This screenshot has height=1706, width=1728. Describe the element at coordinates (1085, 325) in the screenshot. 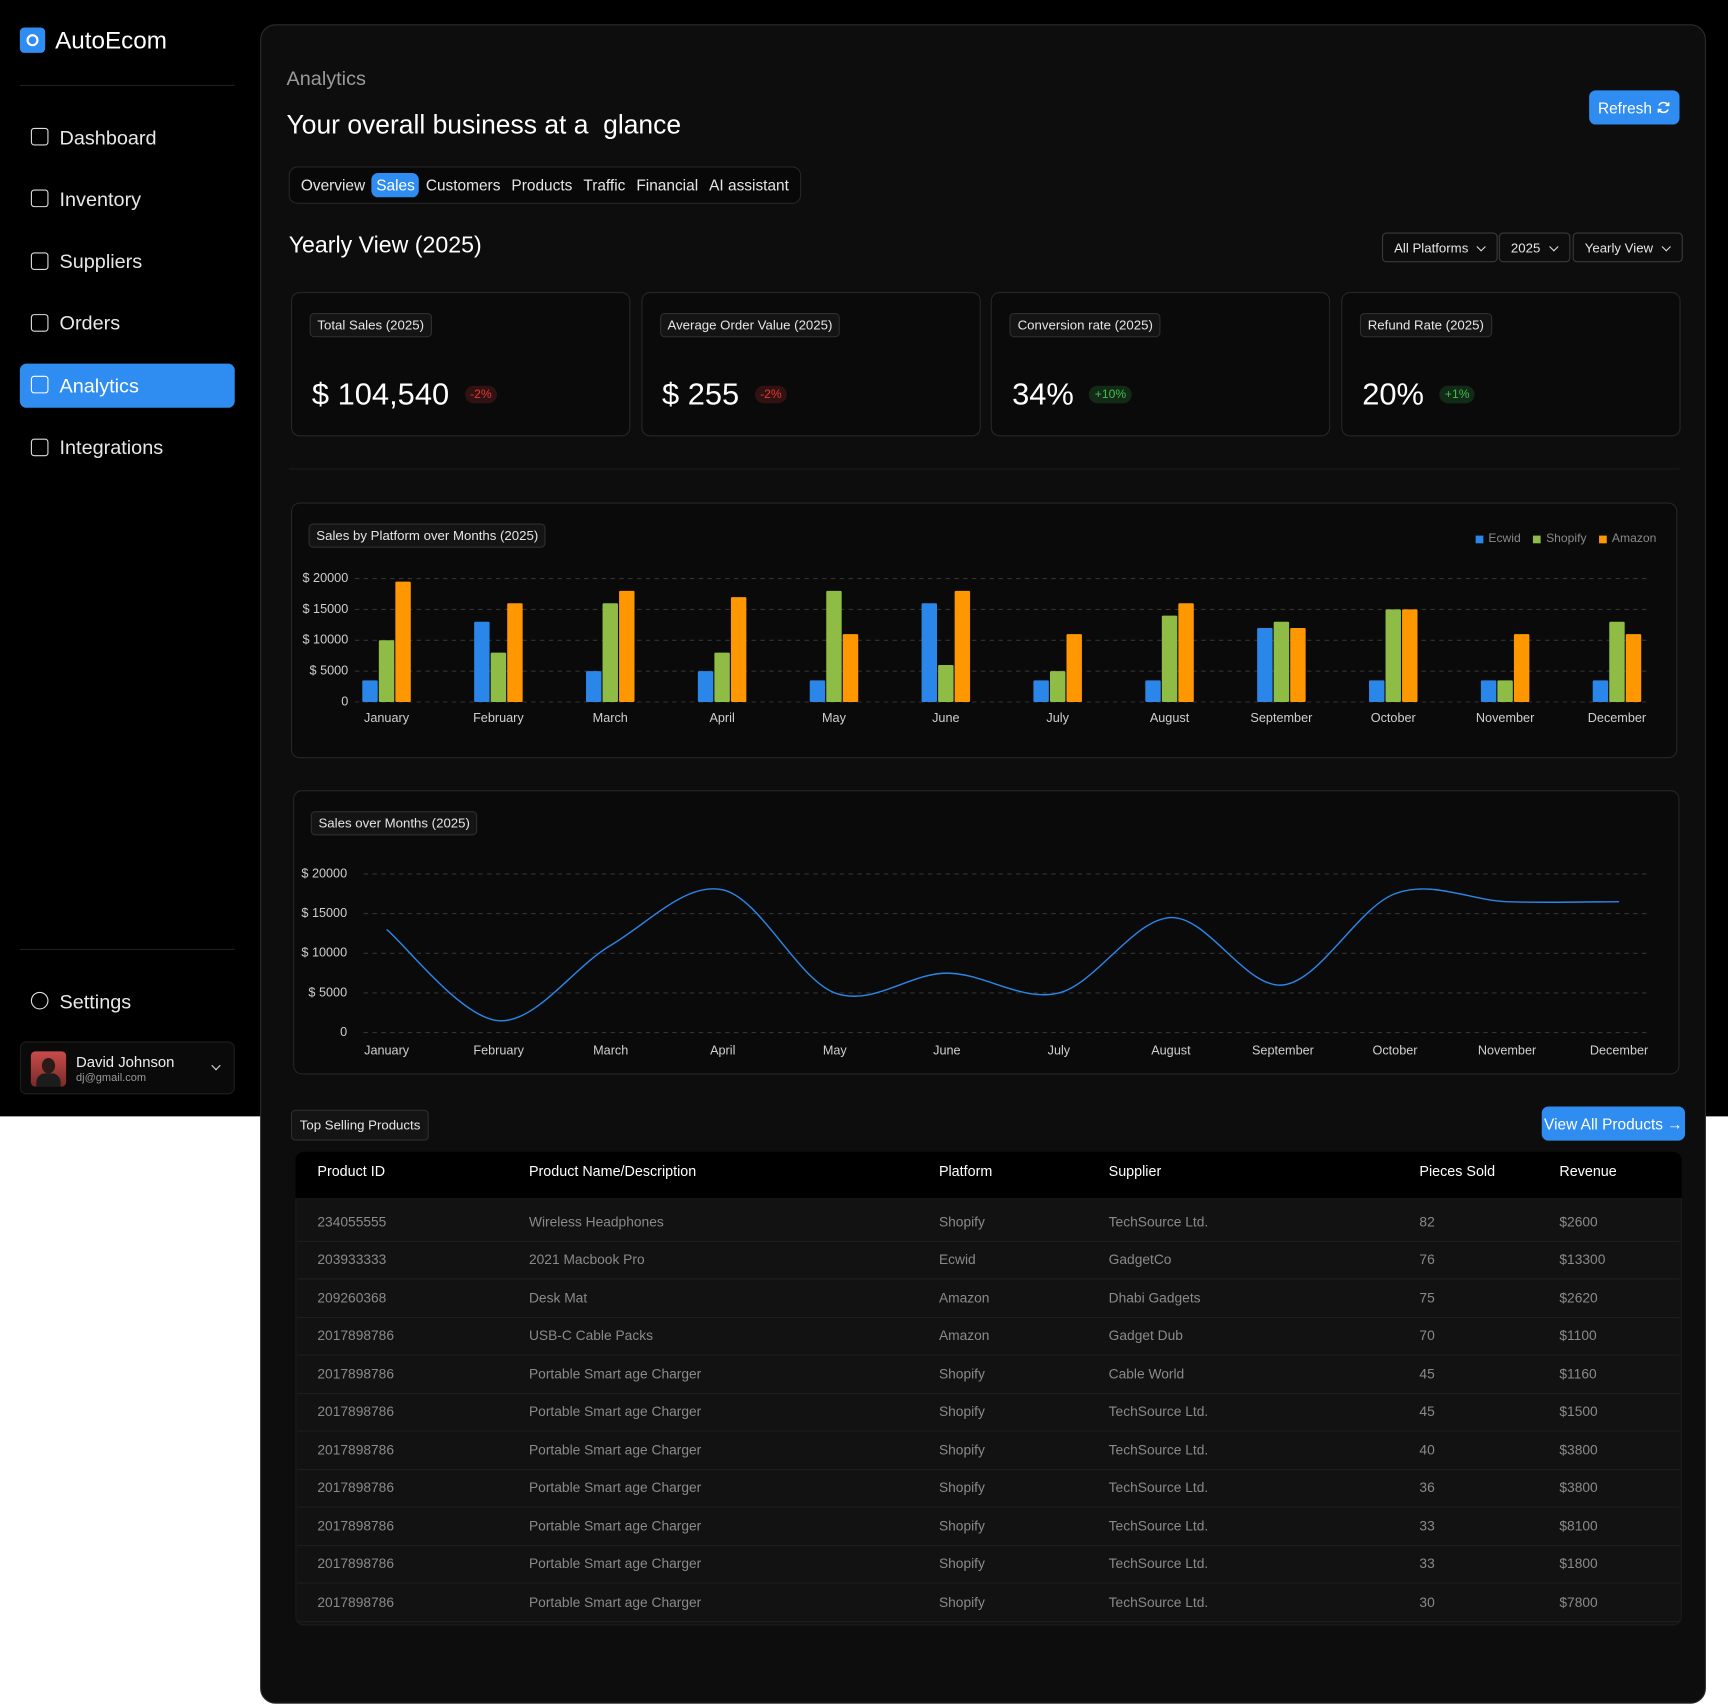

I see `kpi-label: Conversion rate (2025)` at that location.